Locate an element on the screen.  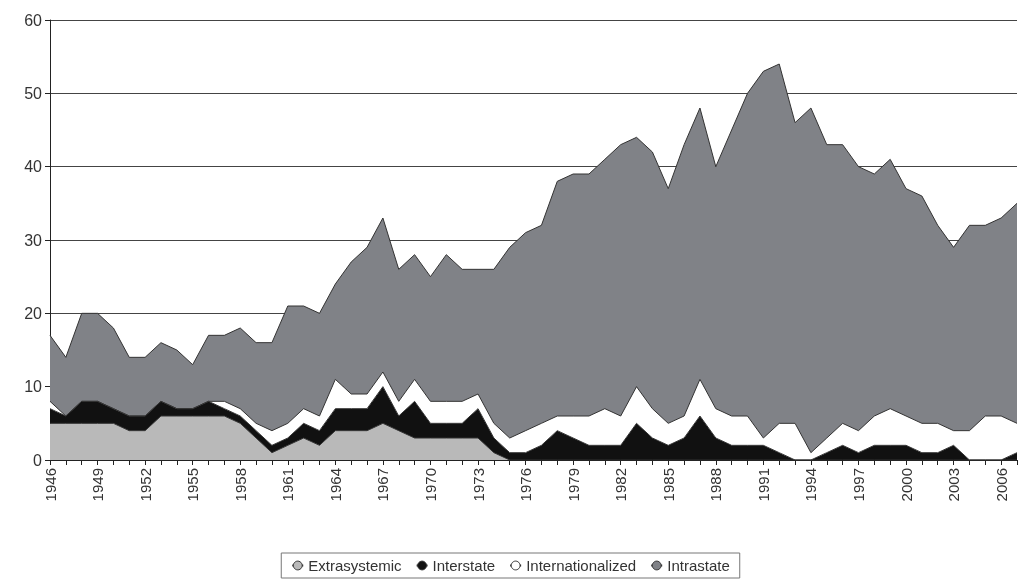
x-tick-label: 1979 is located at coordinates (573, 485).